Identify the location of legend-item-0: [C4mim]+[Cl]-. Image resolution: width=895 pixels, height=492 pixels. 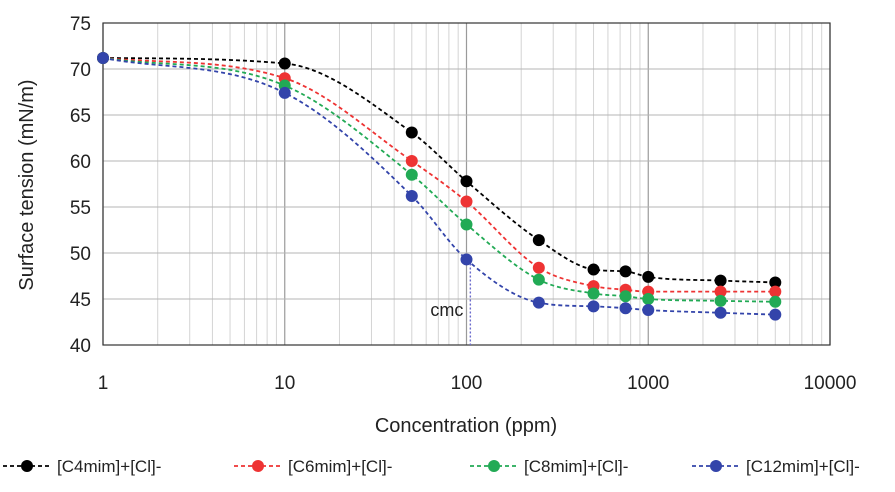
(82, 466).